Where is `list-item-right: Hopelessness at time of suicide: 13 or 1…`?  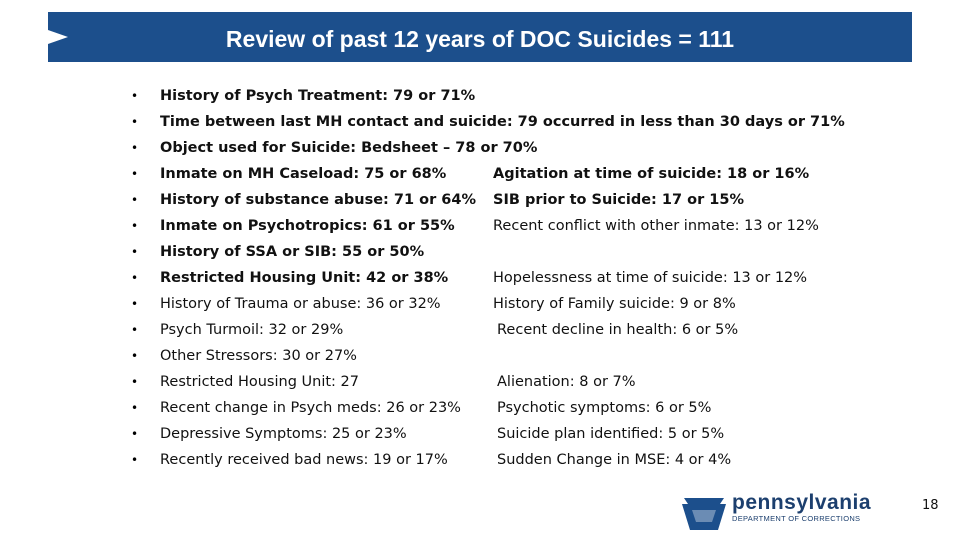
list-item-right: Hopelessness at time of suicide: 13 or 1… is located at coordinates (650, 278).